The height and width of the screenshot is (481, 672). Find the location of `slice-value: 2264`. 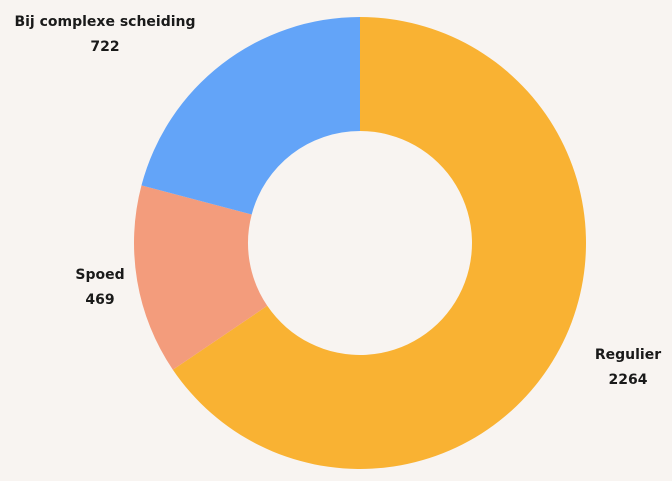

slice-value: 2264 is located at coordinates (628, 380).